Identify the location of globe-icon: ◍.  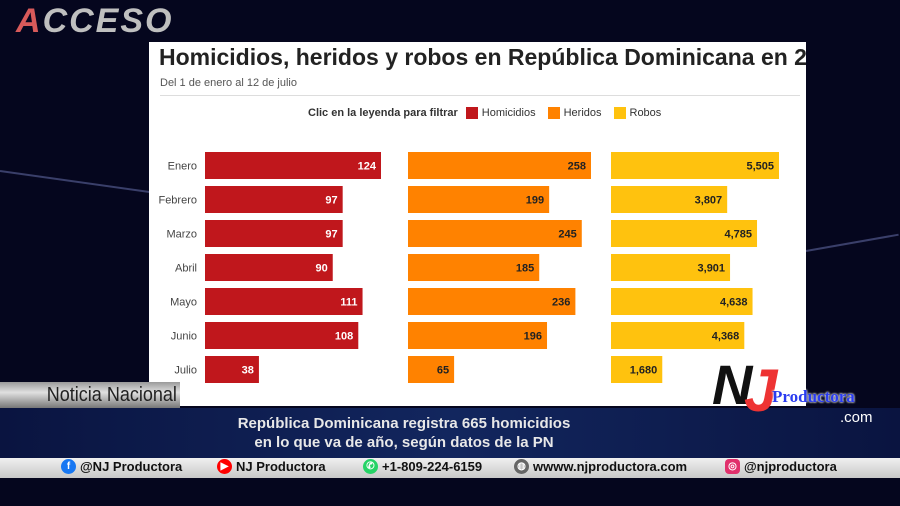
(521, 466).